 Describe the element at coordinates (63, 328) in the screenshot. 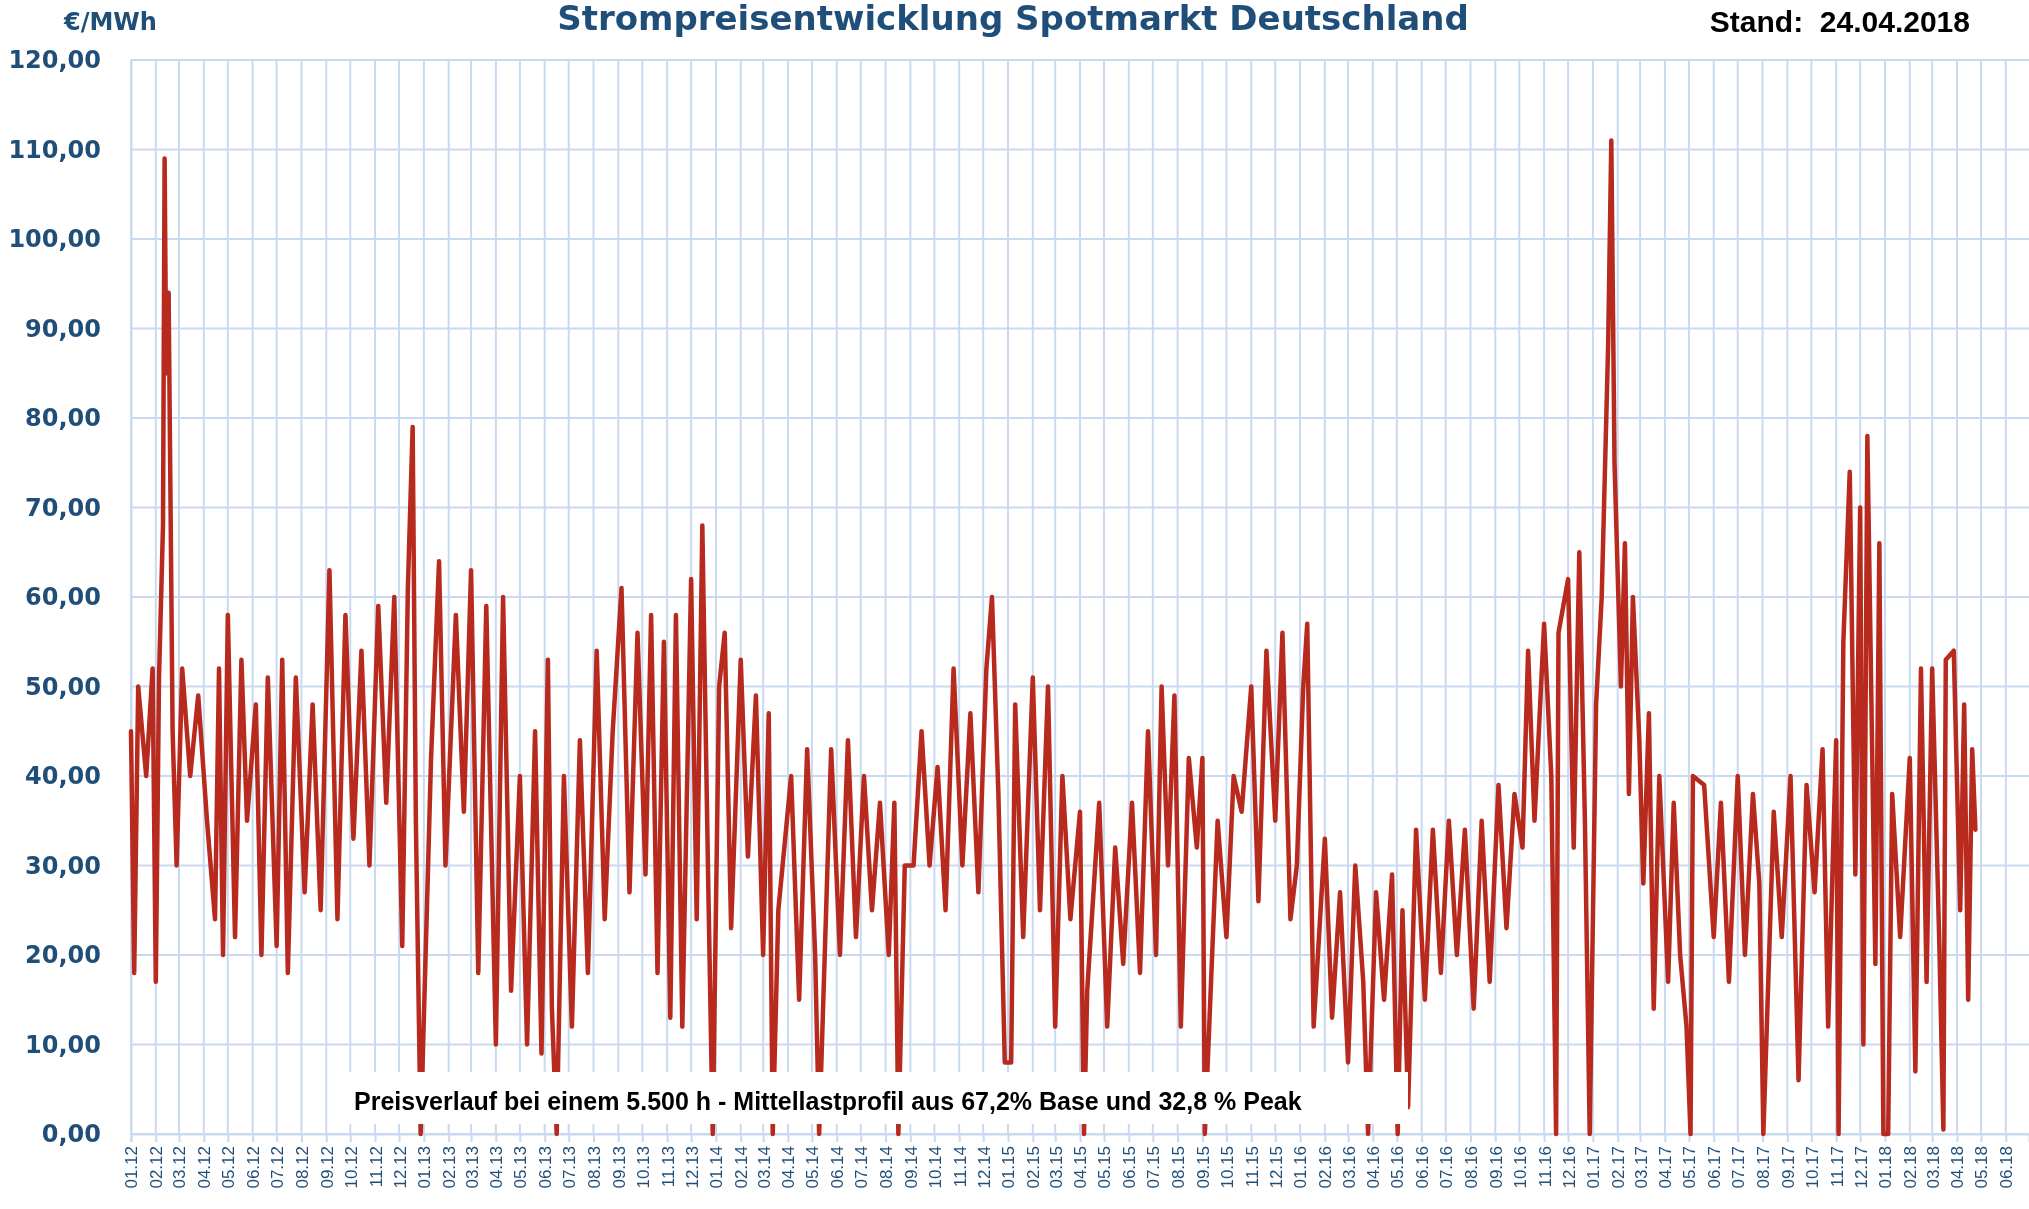

I see `y-tick-label: 90,00` at that location.